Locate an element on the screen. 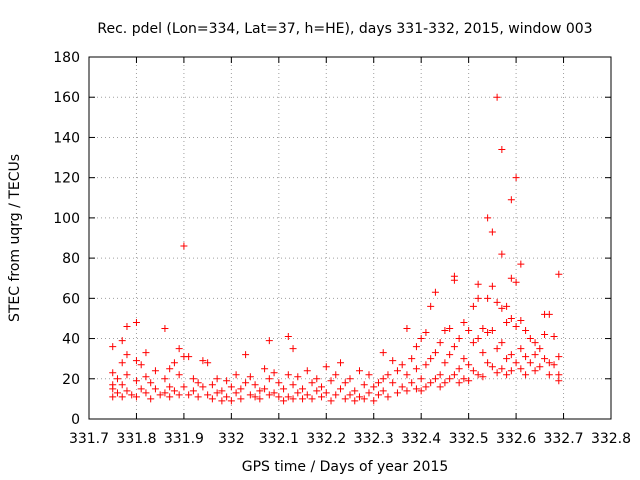 This screenshot has width=640, height=480. y-tick-label: 140 is located at coordinates (66, 138).